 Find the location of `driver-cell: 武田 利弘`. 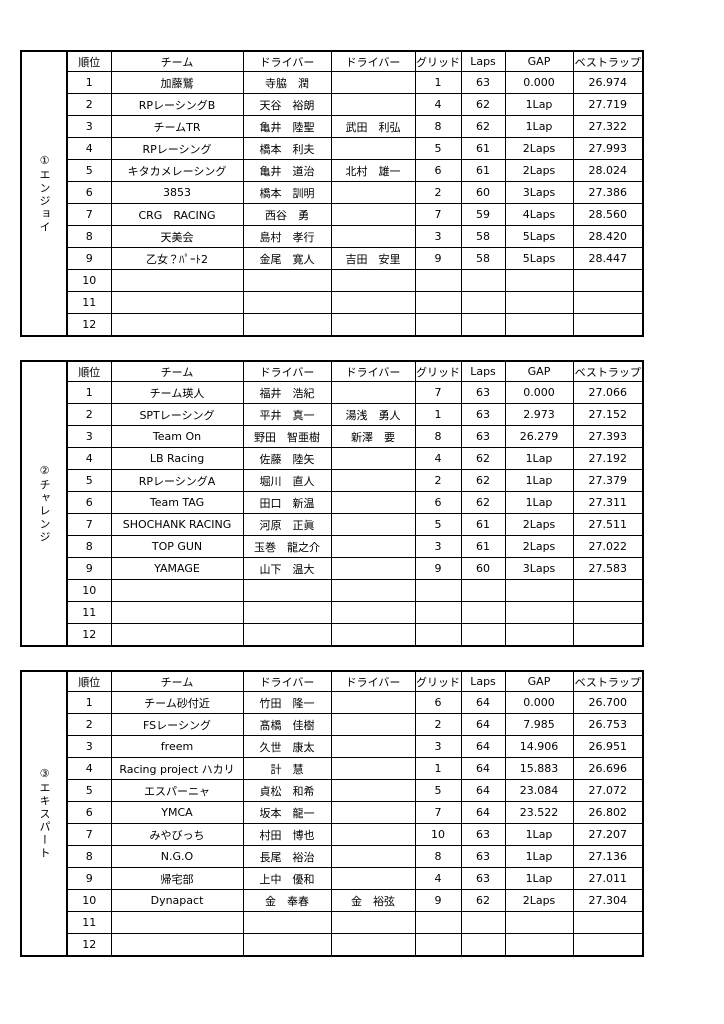

driver-cell: 武田 利弘 is located at coordinates (373, 126).